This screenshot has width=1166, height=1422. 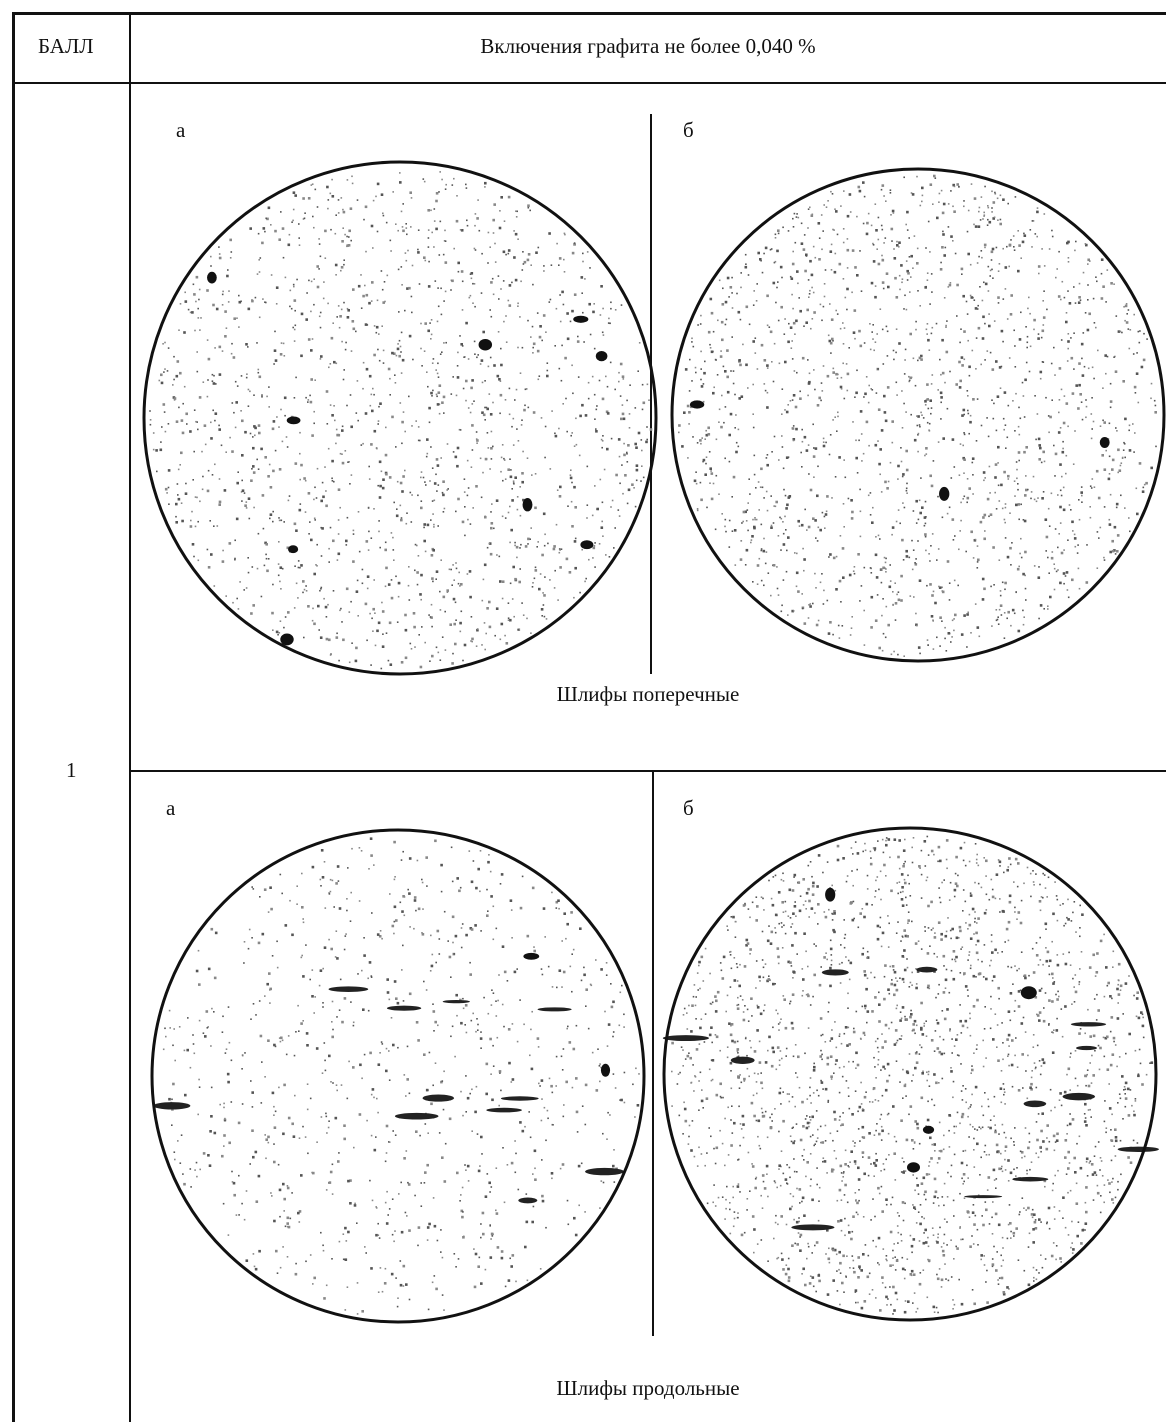 What do you see at coordinates (589, 83) in the screenshot?
I see `header-divider` at bounding box center [589, 83].